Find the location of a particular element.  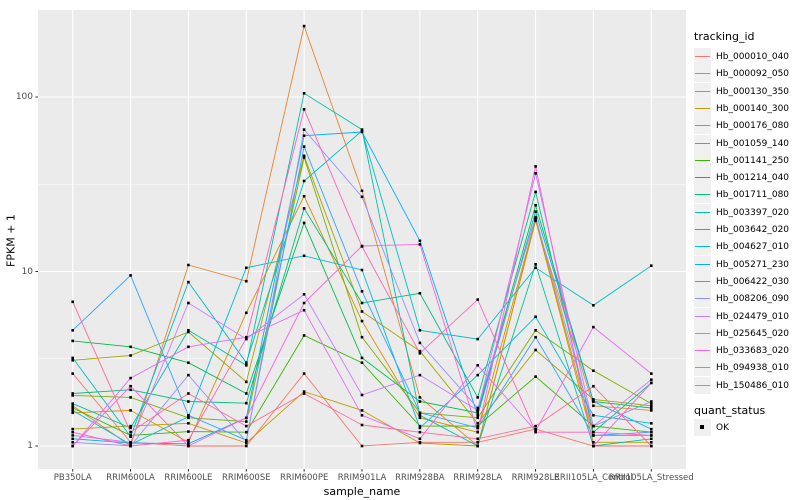

legend-item: Hb_000176_080 is located at coordinates (746, 126).